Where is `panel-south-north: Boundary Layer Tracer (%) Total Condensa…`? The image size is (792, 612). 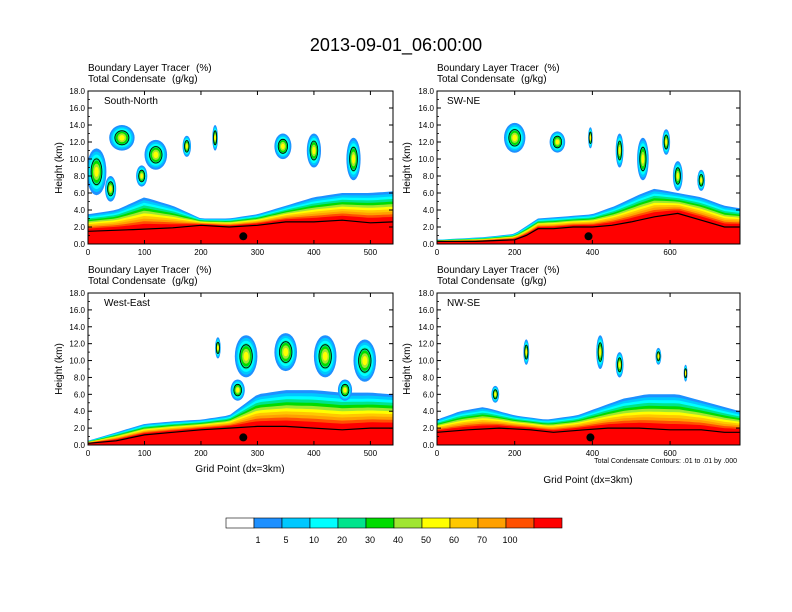
panel-south-north: Boundary Layer Tracer (%) Total Condensa… is located at coordinates (224, 160).